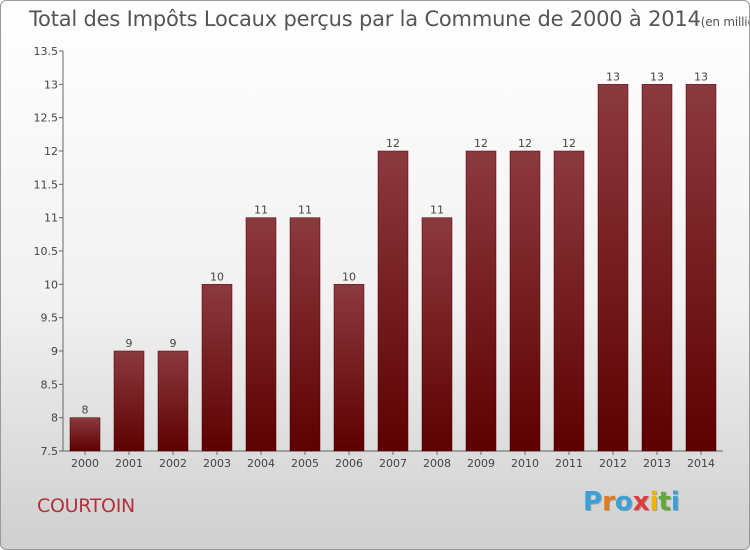  Describe the element at coordinates (261, 463) in the screenshot. I see `x-tick-label: 2004` at that location.